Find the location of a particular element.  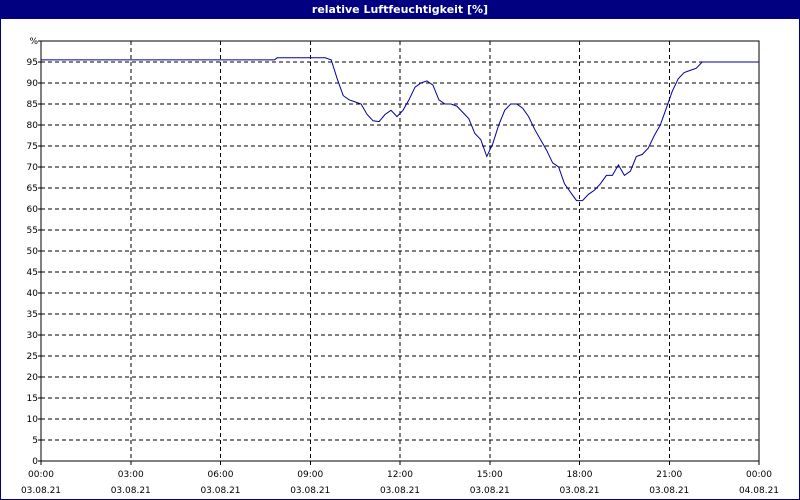

x-tick-time-label: 15:00 is located at coordinates (490, 475).